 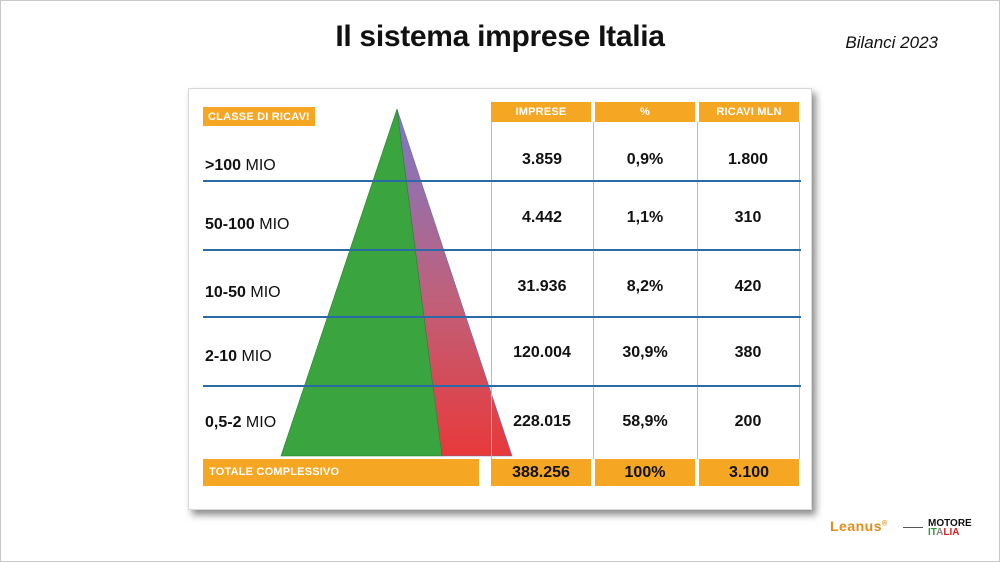 What do you see at coordinates (238, 356) in the screenshot?
I see `row-class-label: 2-10 MIO` at bounding box center [238, 356].